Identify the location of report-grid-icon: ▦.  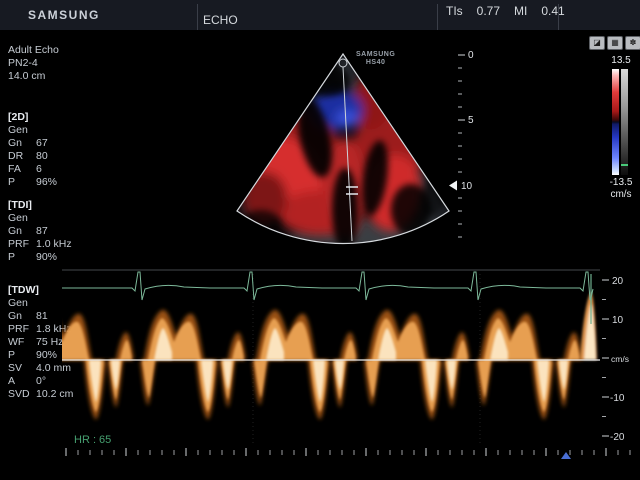
(615, 43).